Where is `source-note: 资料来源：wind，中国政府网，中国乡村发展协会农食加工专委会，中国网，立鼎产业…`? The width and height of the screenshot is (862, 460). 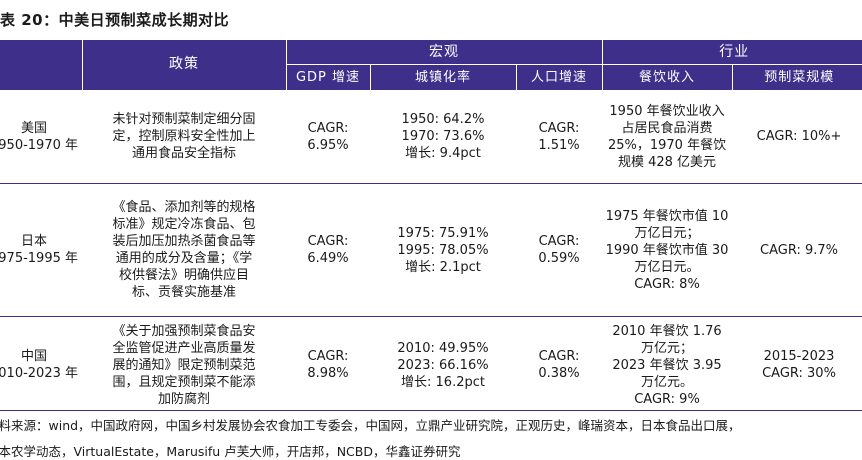
source-note: 资料来源：wind，中国政府网，中国乡村发展协会农食加工专委会，中国网，立鼎产业… is located at coordinates (370, 425).